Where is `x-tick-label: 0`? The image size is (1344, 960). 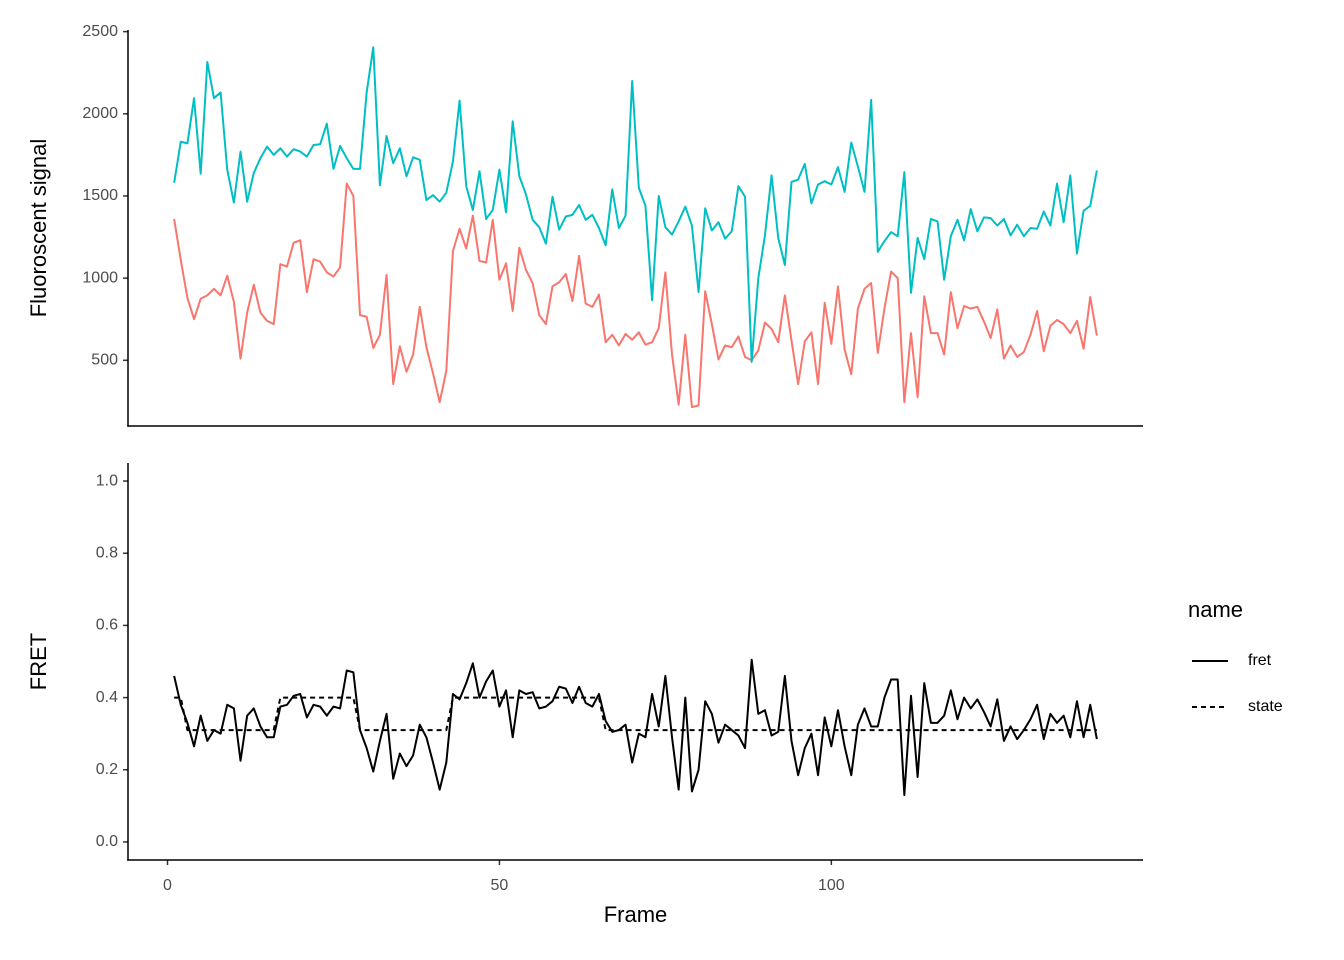 x-tick-label: 0 is located at coordinates (167, 885).